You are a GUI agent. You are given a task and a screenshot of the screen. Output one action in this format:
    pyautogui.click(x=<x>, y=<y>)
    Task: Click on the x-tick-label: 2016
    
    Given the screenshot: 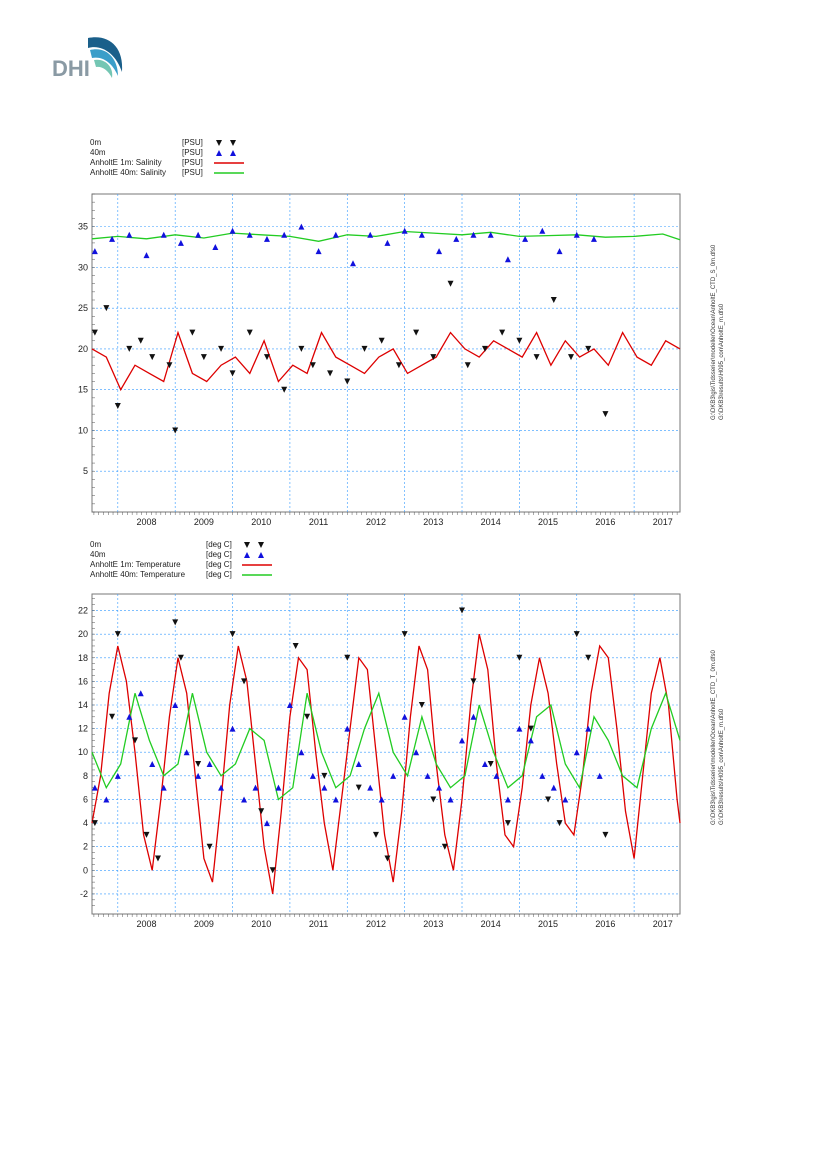 What is the action you would take?
    pyautogui.click(x=605, y=924)
    